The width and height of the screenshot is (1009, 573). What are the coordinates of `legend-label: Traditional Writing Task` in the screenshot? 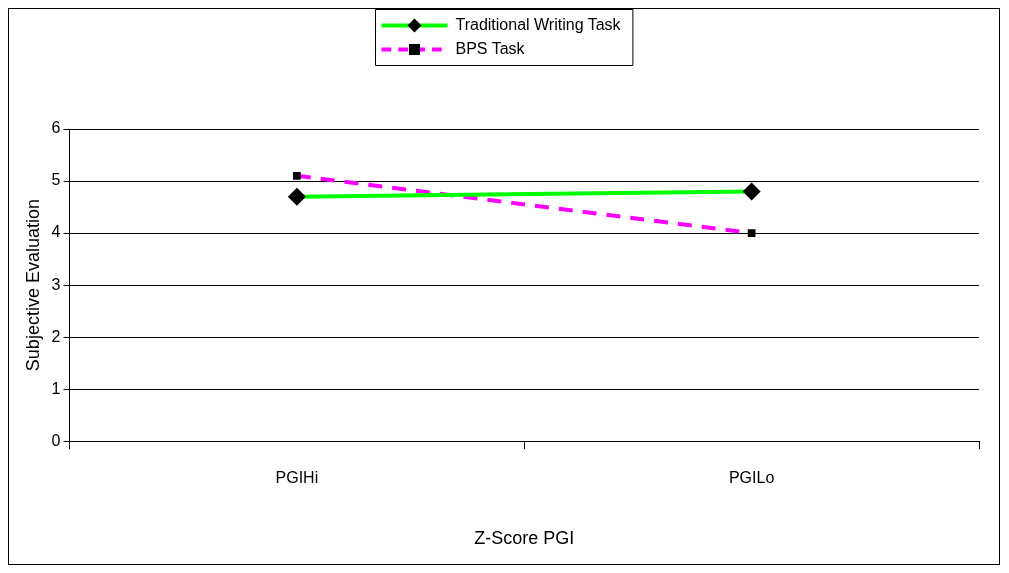 It's located at (538, 24).